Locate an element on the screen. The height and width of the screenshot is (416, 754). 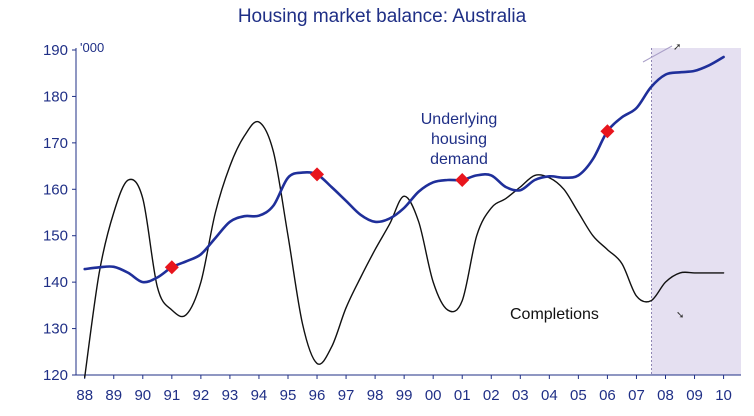
x-tick-label: 95 is located at coordinates (288, 395).